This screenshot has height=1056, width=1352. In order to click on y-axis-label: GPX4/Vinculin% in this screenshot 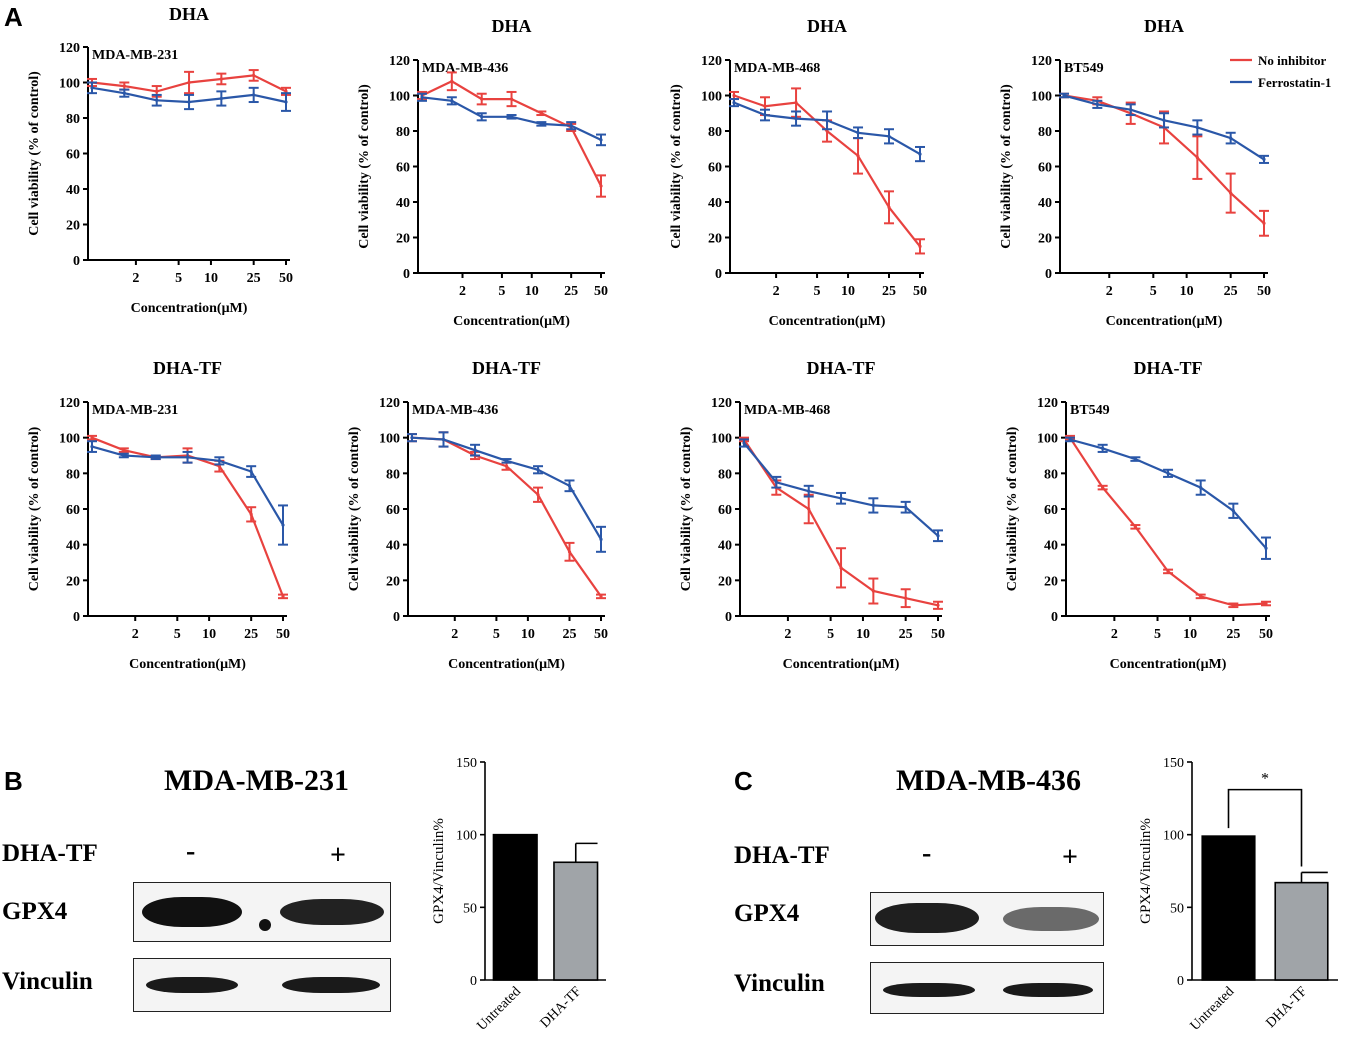, I will do `click(1146, 871)`.